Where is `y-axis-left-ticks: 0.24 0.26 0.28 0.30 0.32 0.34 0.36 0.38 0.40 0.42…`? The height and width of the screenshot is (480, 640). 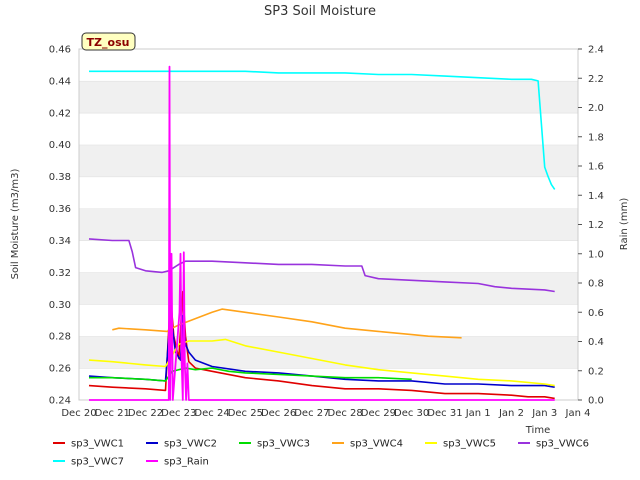 y-axis-left-ticks: 0.24 0.26 0.28 0.30 0.32 0.34 0.36 0.38 0.40 0.42… is located at coordinates (60, 226).